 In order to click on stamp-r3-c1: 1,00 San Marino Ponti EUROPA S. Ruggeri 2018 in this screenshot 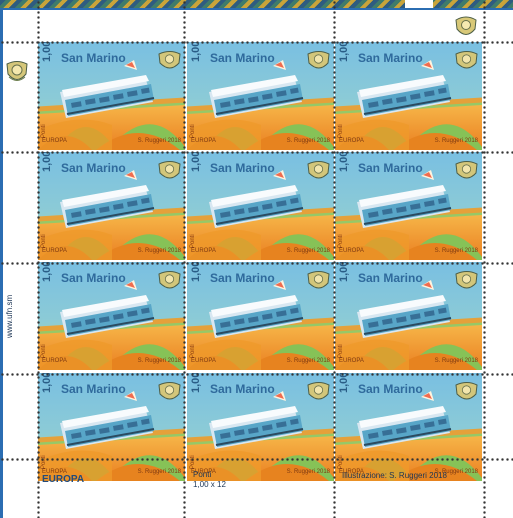, I will do `click(111, 316)`.